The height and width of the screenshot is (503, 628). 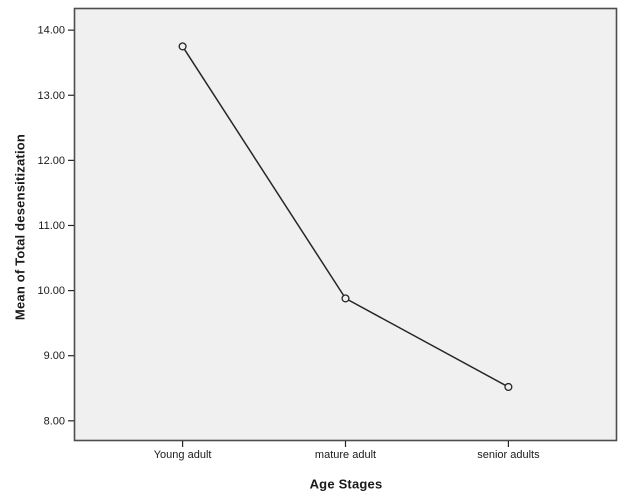 What do you see at coordinates (51, 31) in the screenshot?
I see `y-tick-label: 14.00` at bounding box center [51, 31].